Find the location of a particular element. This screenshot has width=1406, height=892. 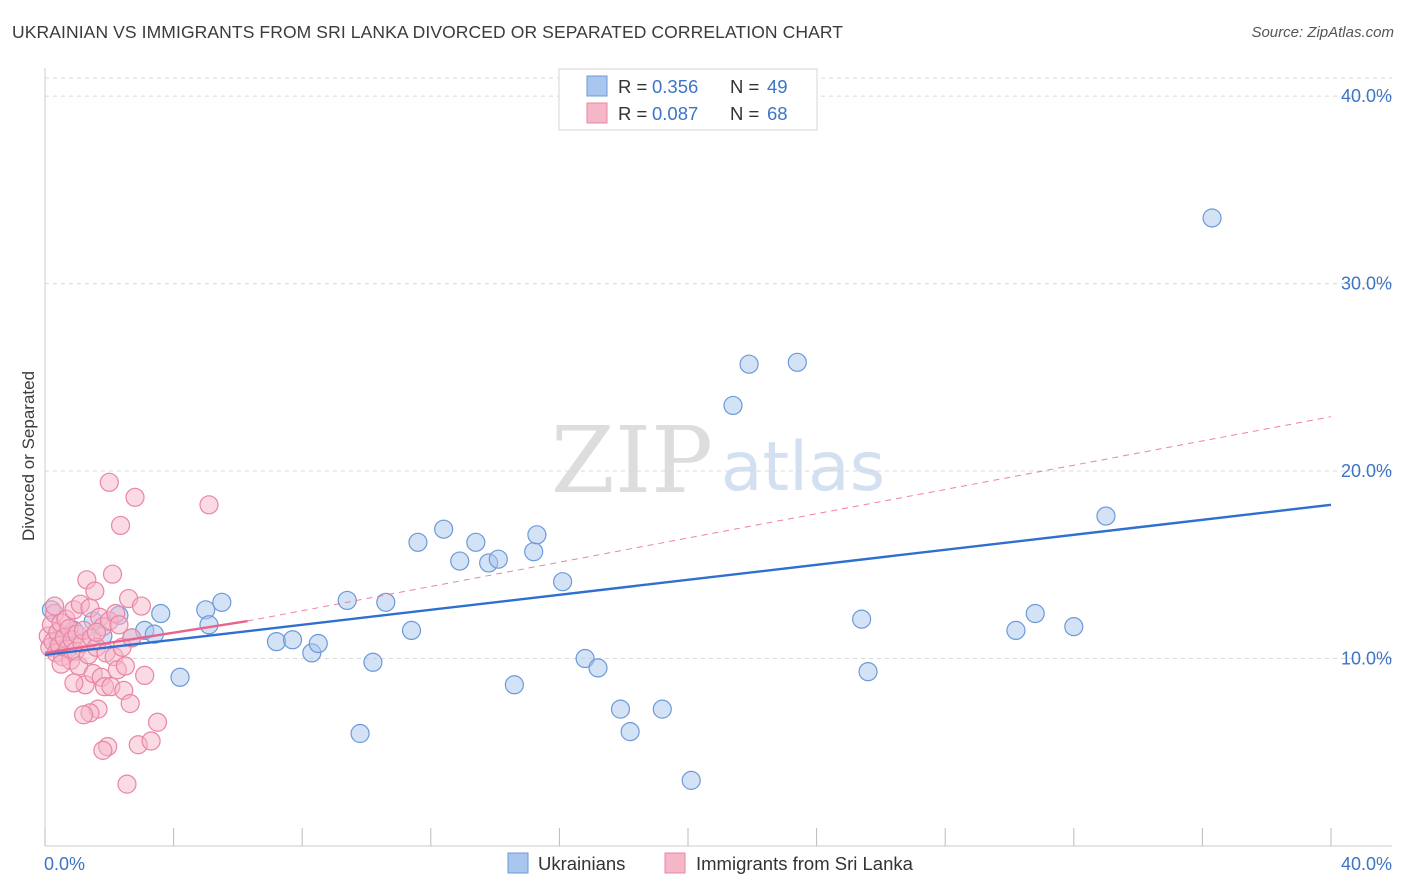

svg-text: ZIP is located at coordinates (632, 460).